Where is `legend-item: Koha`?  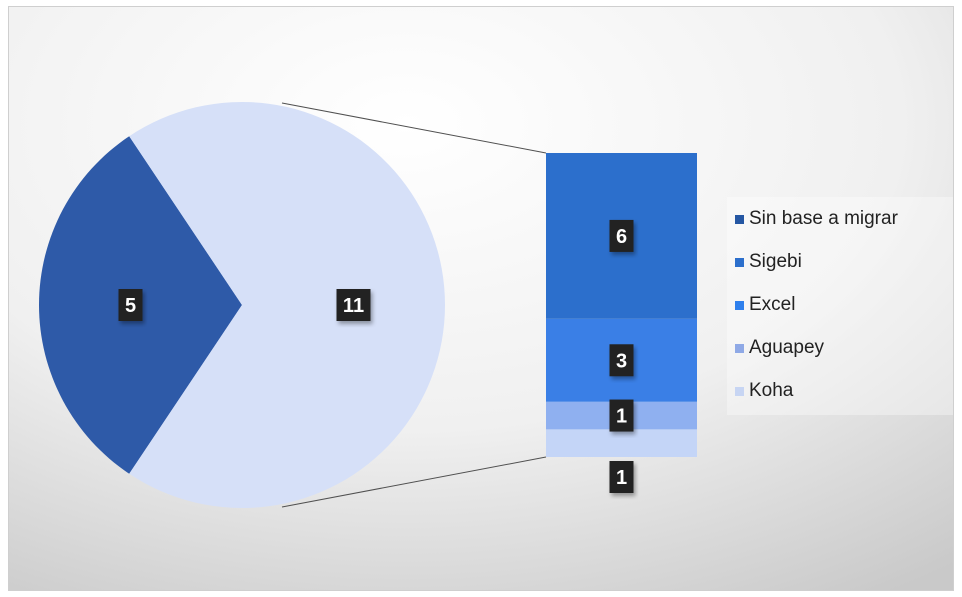
legend-item: Koha is located at coordinates (764, 391).